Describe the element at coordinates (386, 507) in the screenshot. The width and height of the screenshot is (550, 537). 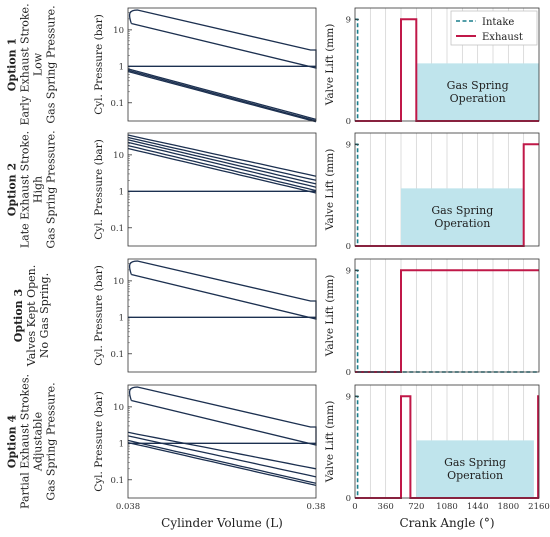
I see `lift-xtick-label: 360` at that location.